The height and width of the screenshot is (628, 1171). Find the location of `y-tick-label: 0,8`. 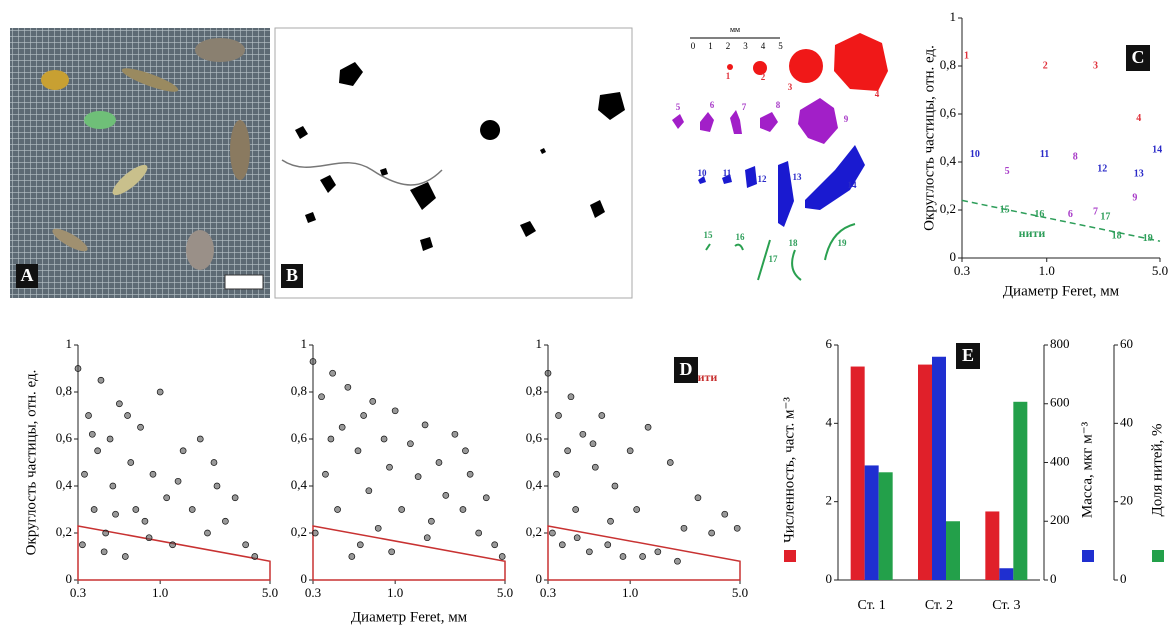

y-tick-label: 0,8 is located at coordinates (948, 64).